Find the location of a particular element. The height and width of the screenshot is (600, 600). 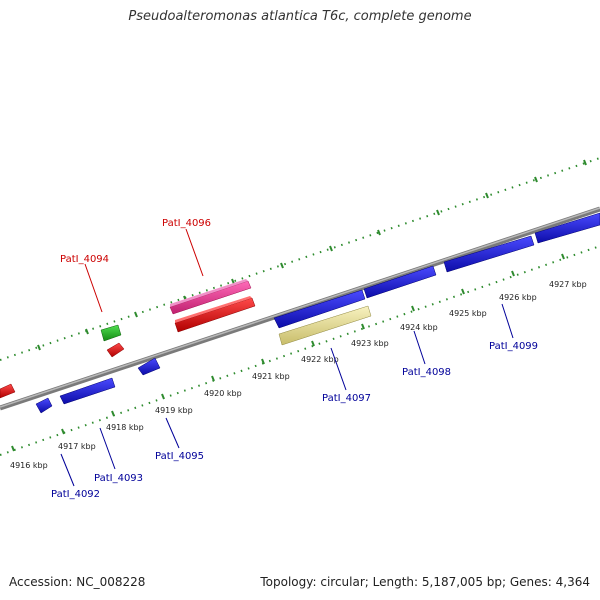

gene-patl-4096-top-face is located at coordinates (209, 293).